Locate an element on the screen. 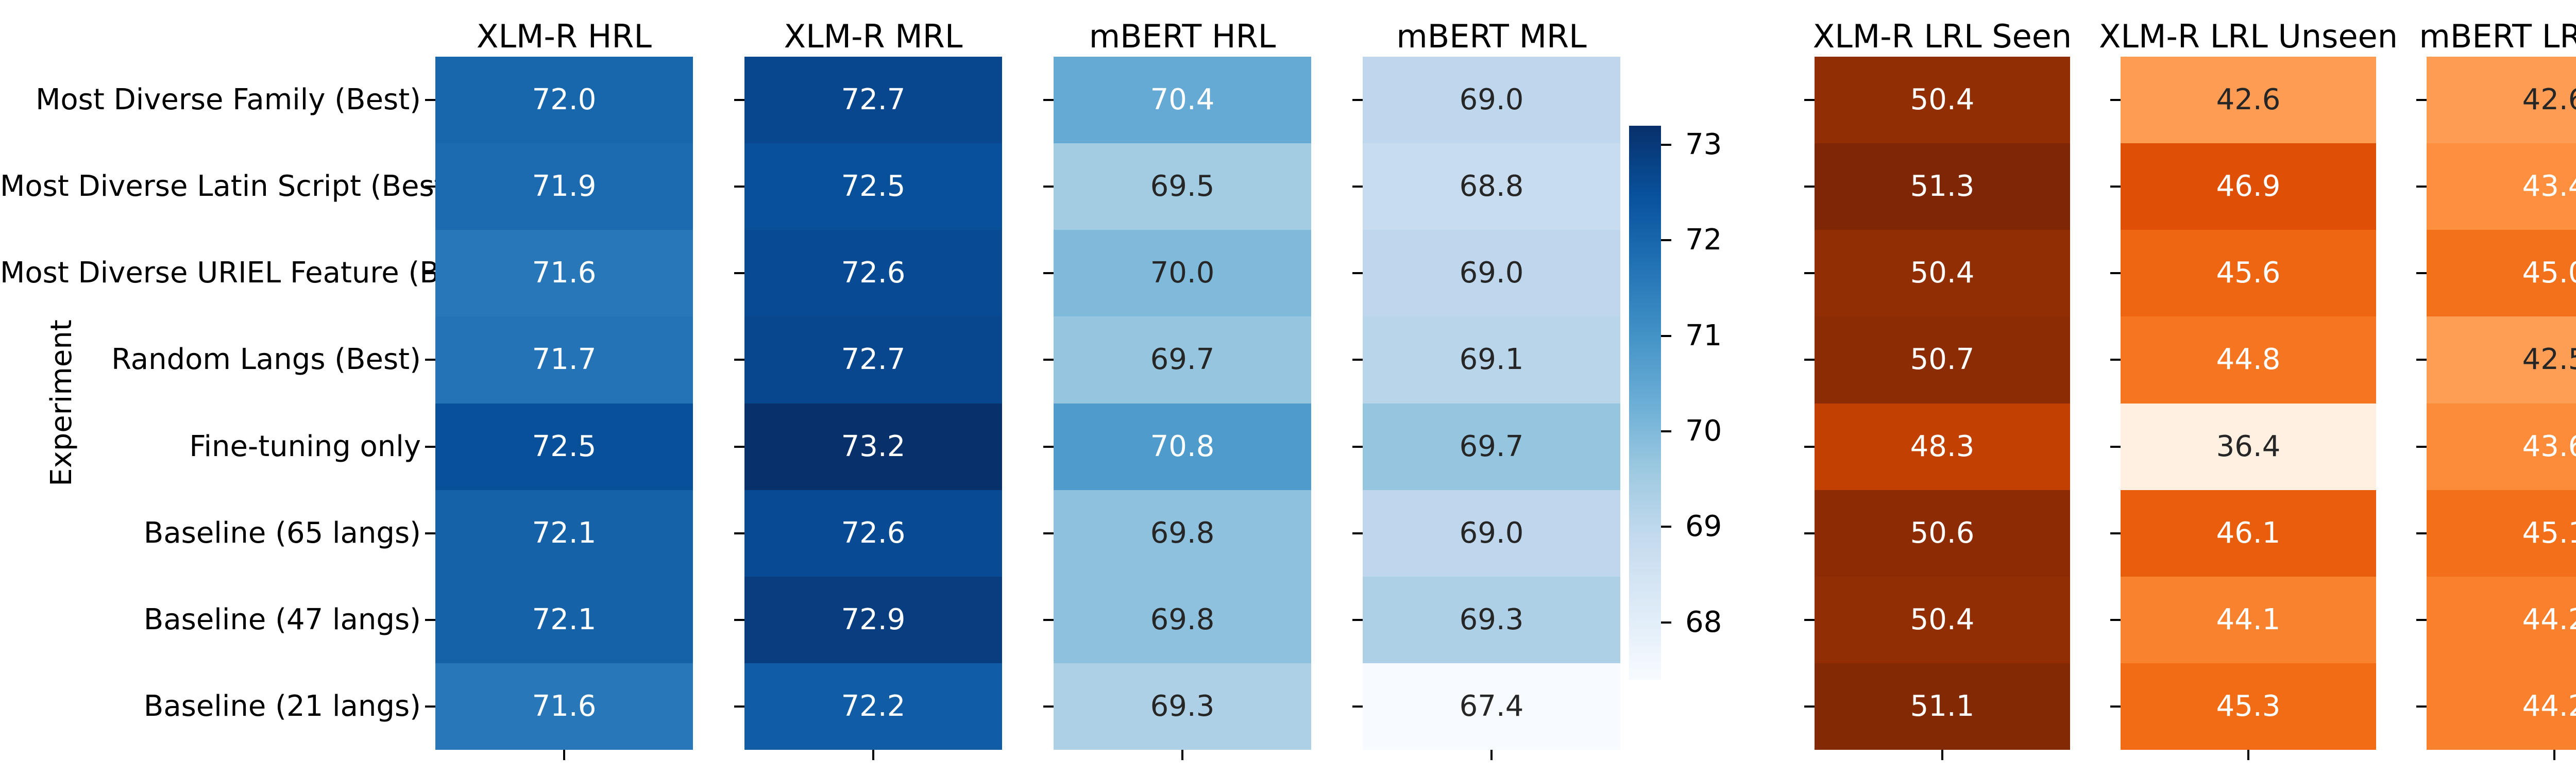  heatmap-cell: 67.4 is located at coordinates (1491, 706).